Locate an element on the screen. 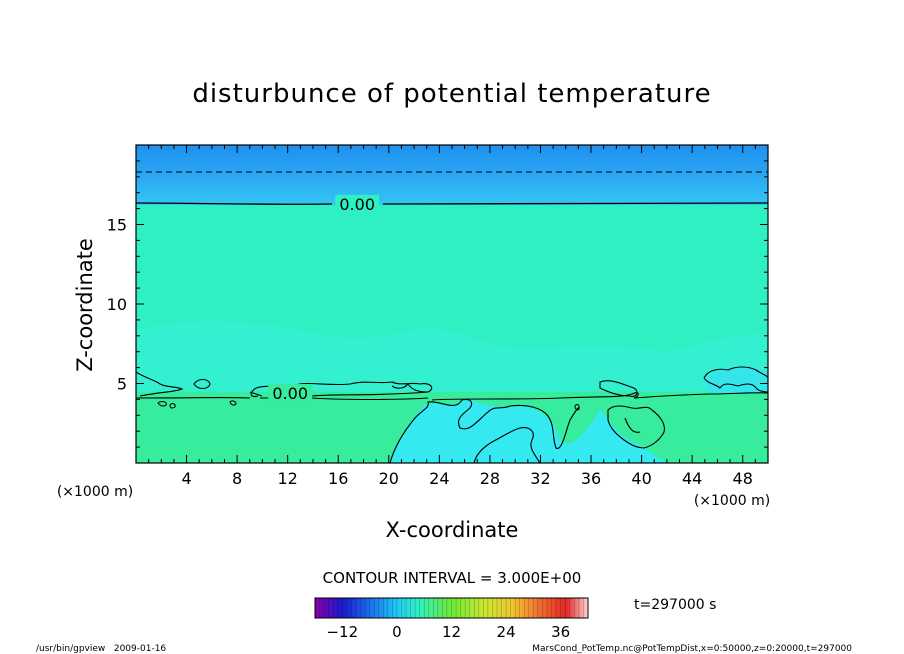 This screenshot has height=654, width=904. x-unit-label-right: (×1000 m) is located at coordinates (732, 501).